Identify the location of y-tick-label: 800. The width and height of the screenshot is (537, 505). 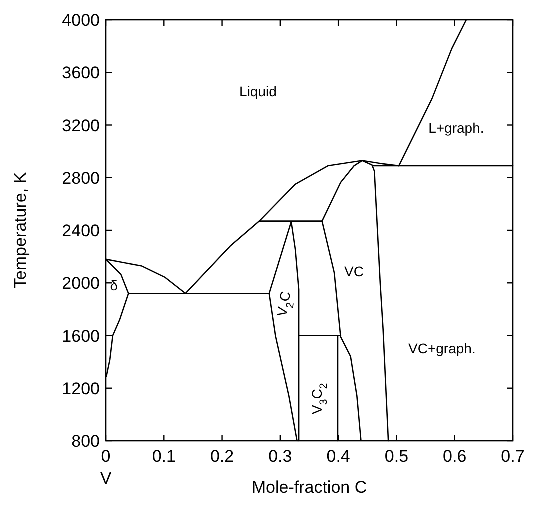
(86, 441).